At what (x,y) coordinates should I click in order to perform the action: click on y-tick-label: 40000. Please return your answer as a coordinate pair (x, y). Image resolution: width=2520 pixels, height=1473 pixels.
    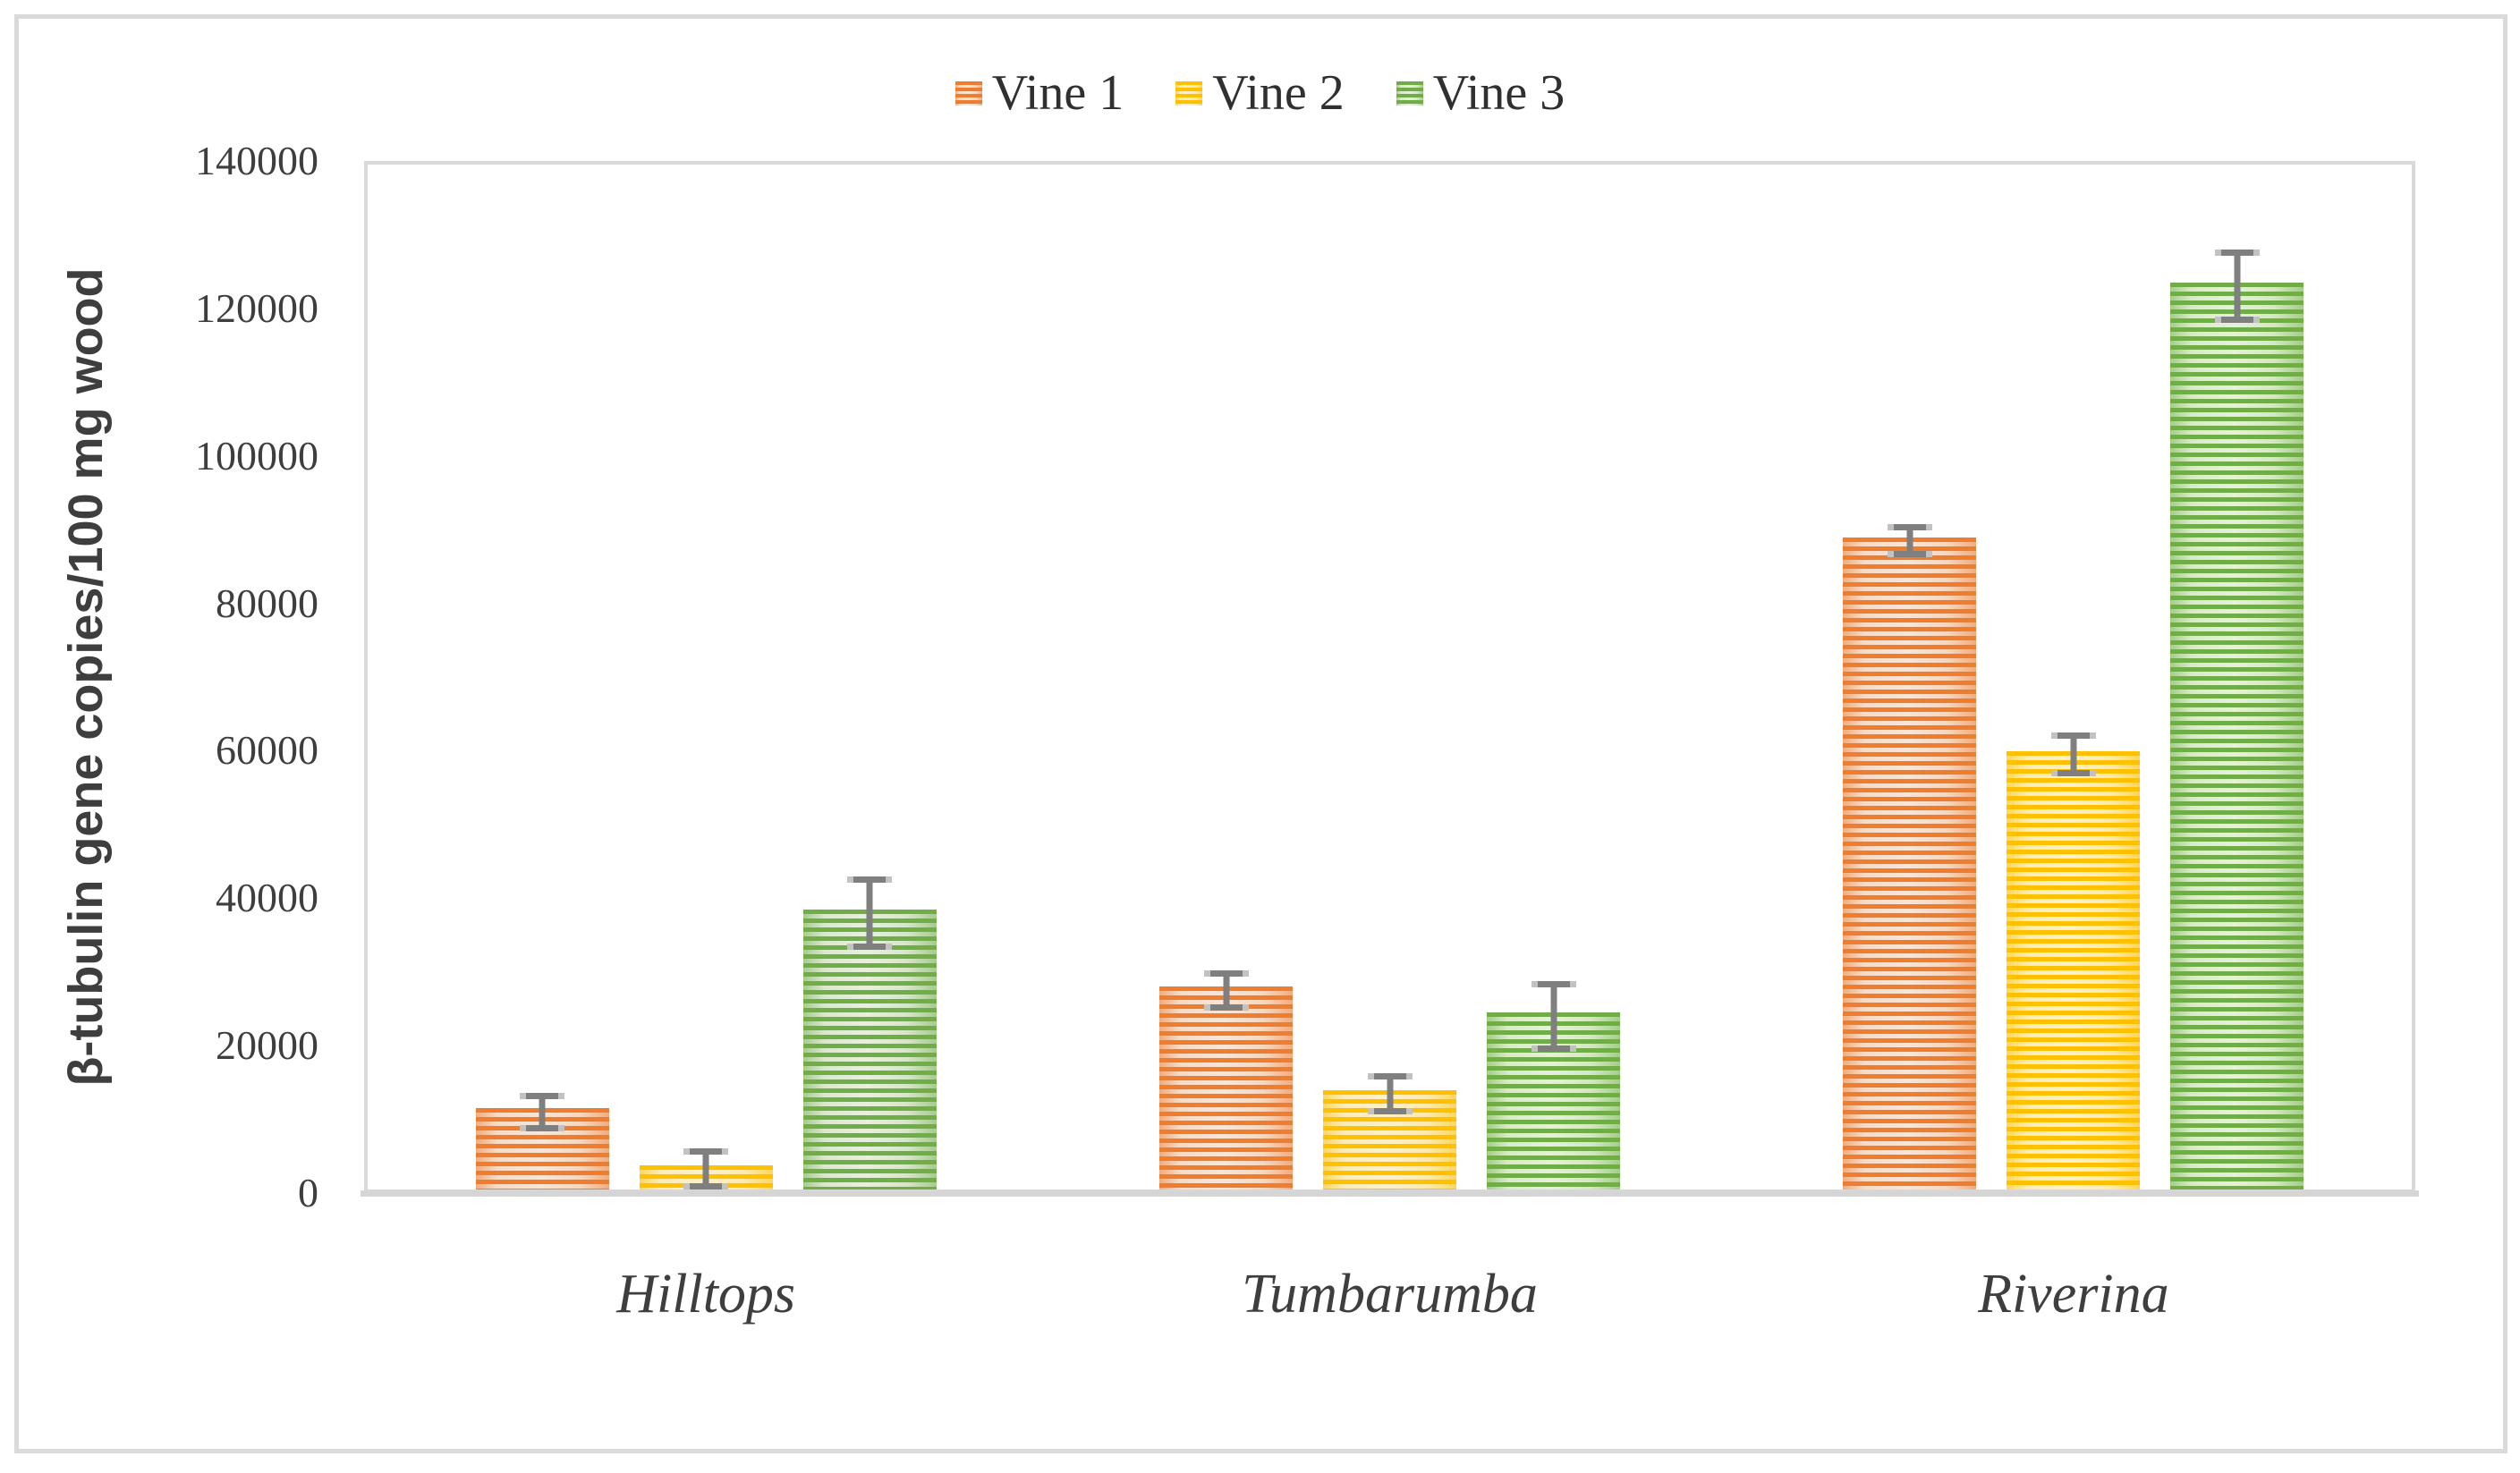
    Looking at the image, I should click on (267, 898).